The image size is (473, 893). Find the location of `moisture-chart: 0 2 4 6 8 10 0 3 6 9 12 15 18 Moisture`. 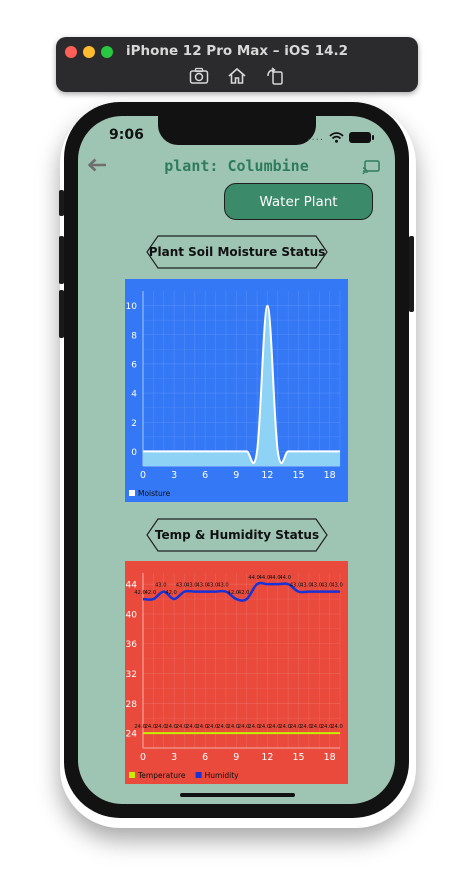

moisture-chart: 0 2 4 6 8 10 0 3 6 9 12 15 18 Moisture is located at coordinates (236, 390).